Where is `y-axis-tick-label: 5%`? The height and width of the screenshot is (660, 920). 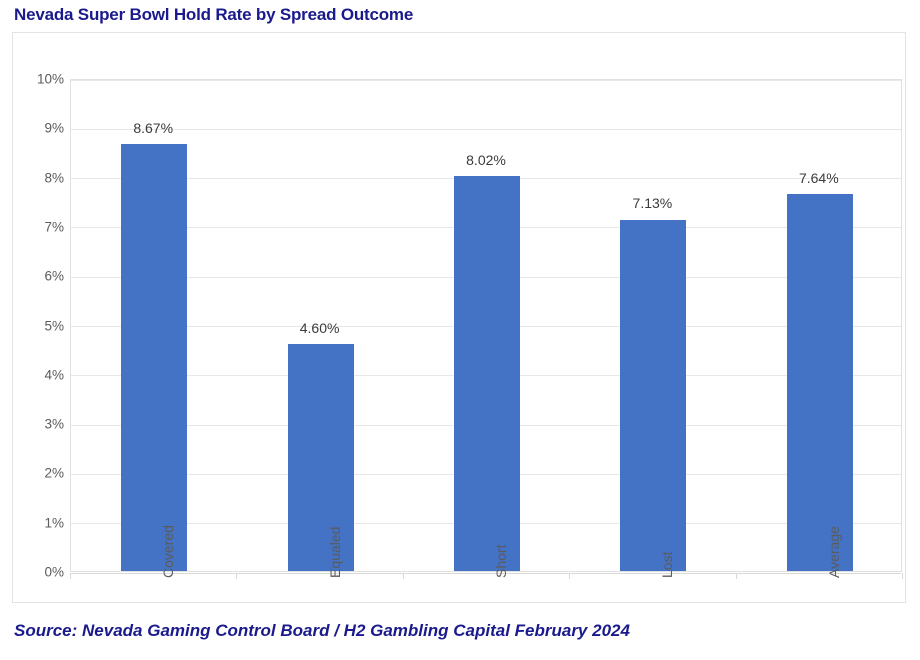 y-axis-tick-label: 5% is located at coordinates (54, 325).